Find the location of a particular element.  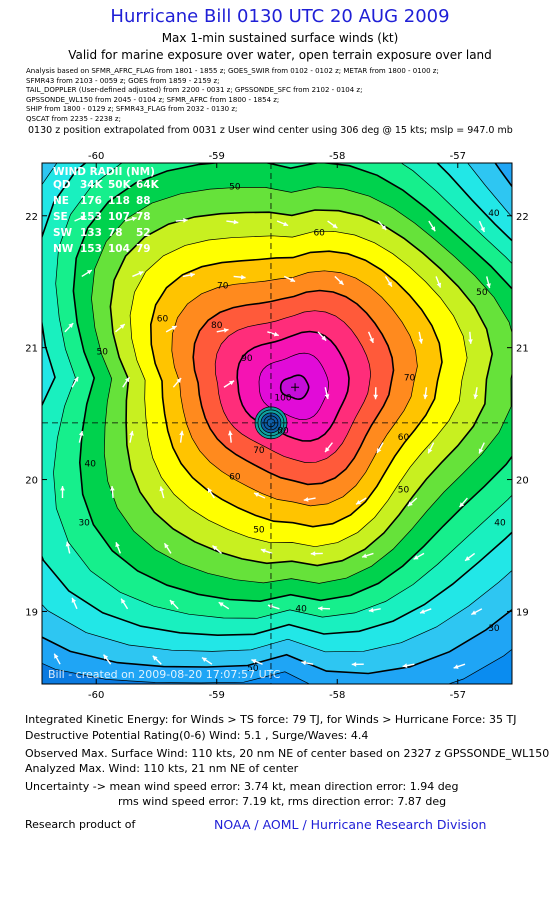

research-product-label: Research product of is located at coordinates (80, 824).